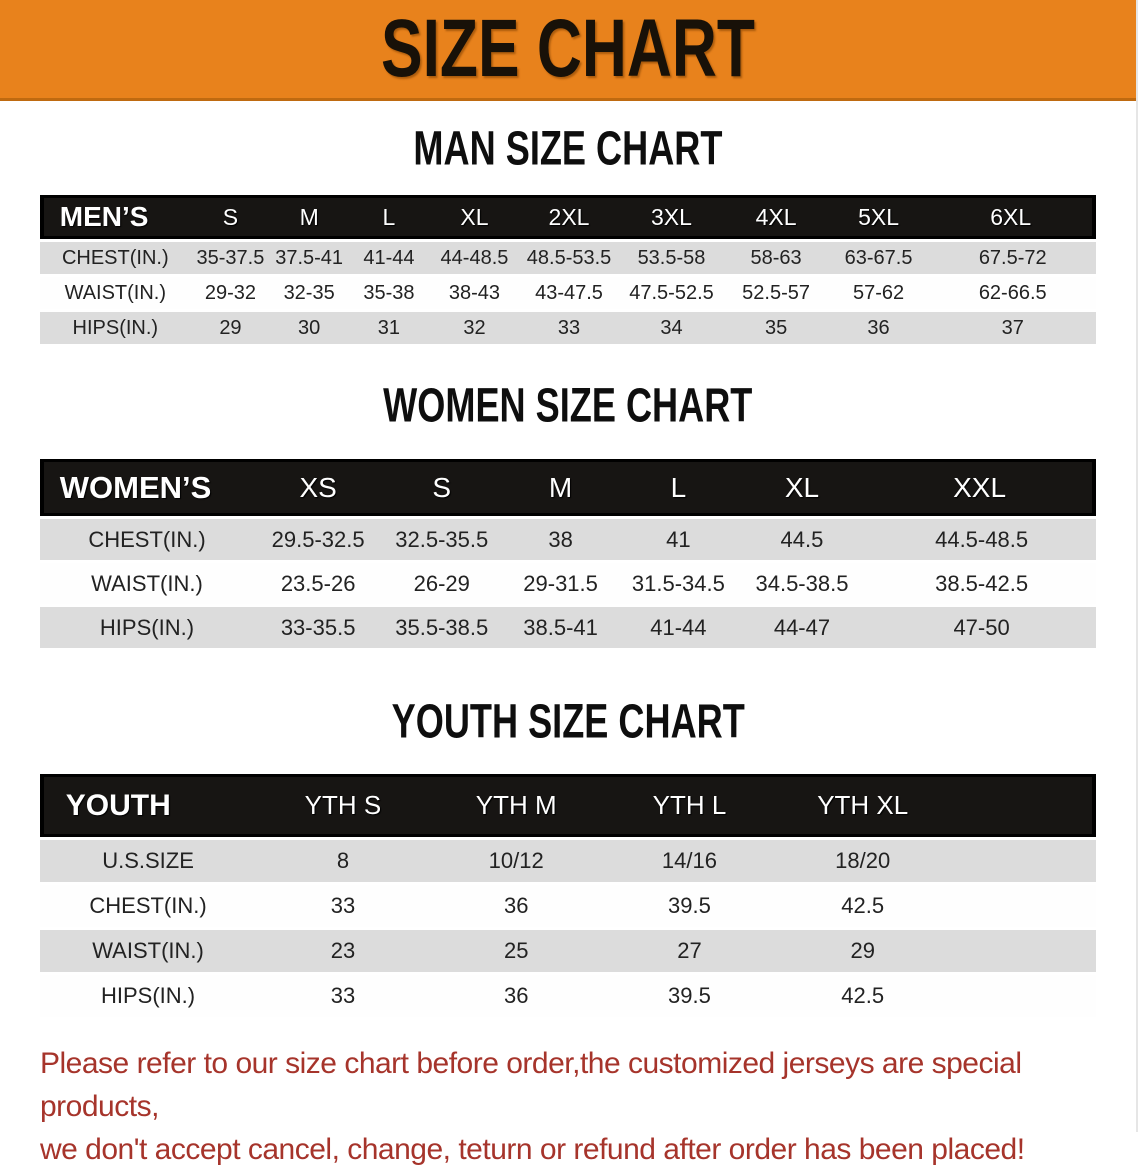 The image size is (1138, 1171). What do you see at coordinates (678, 583) in the screenshot?
I see `size-value: 31.5-34.5` at bounding box center [678, 583].